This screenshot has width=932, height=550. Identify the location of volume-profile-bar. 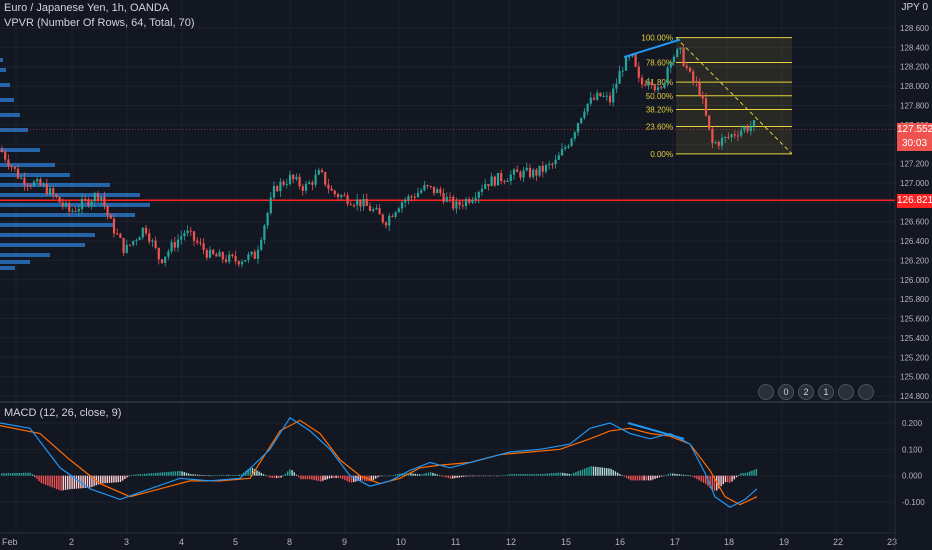
(67, 215).